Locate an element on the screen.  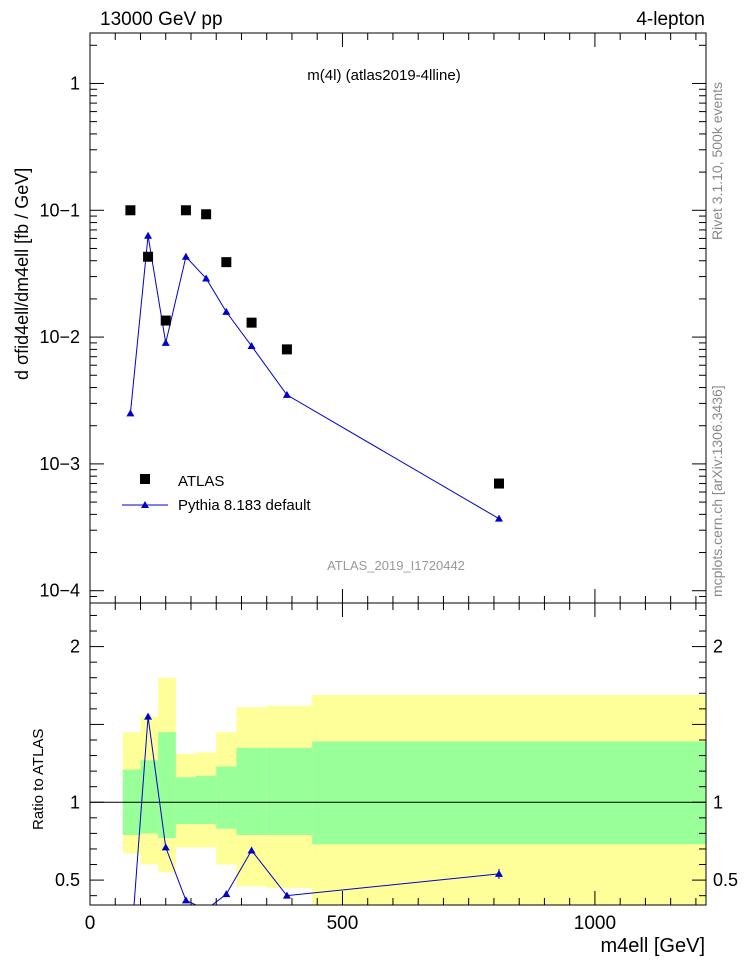
legend: ATLAS Pythia 8.183 default is located at coordinates (216, 493).